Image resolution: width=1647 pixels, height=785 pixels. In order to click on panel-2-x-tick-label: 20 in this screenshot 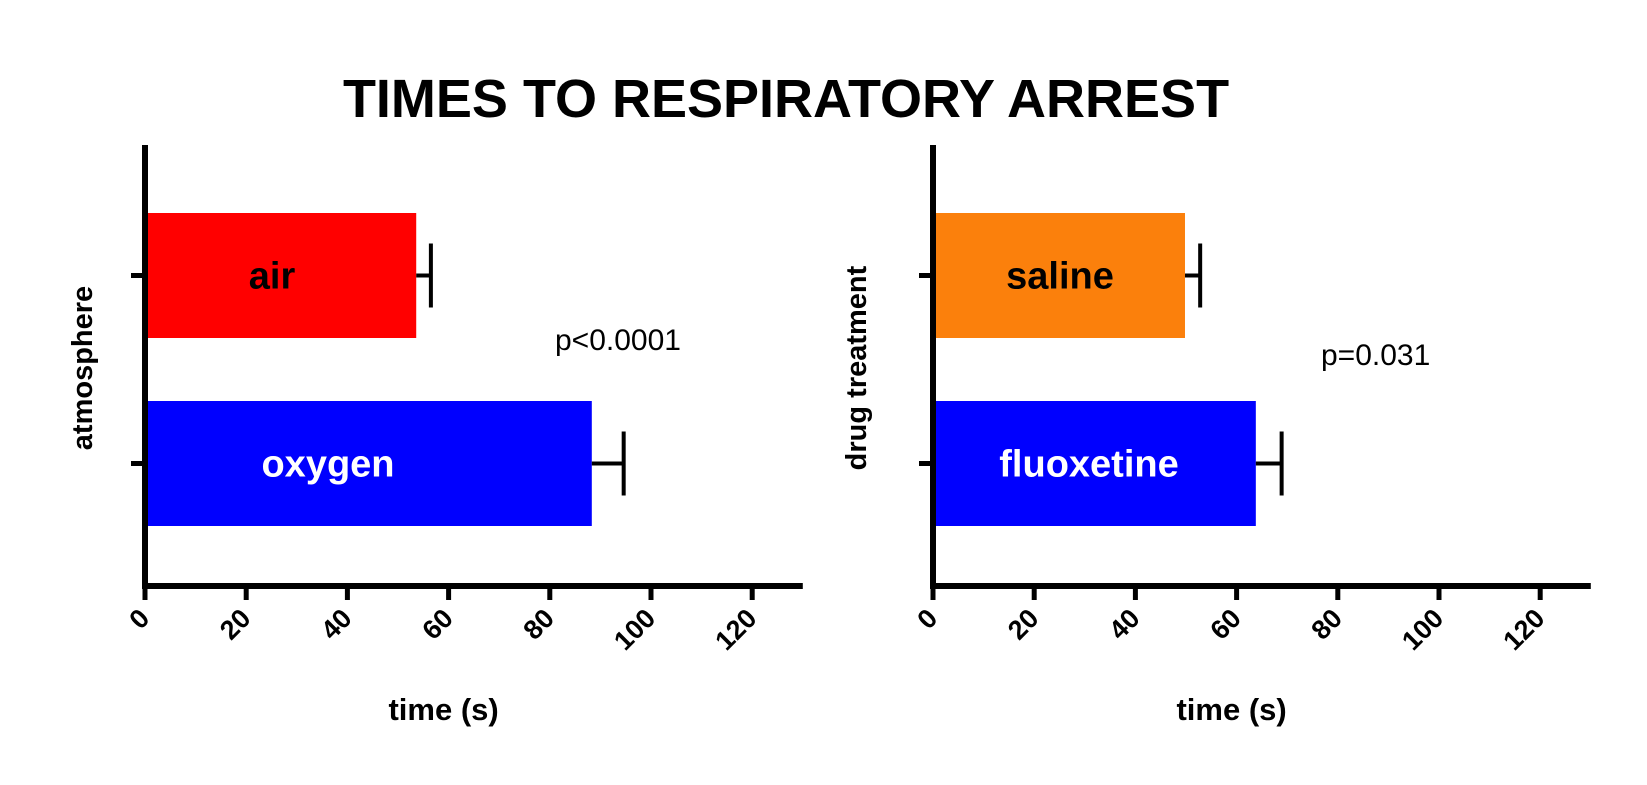, I will do `click(1023, 624)`.